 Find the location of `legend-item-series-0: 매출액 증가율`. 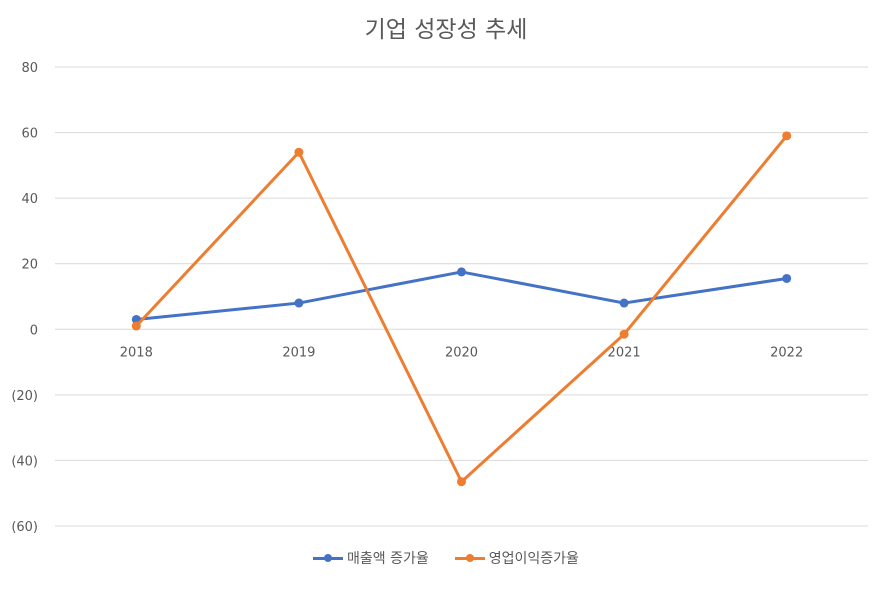

legend-item-series-0: 매출액 증가율 is located at coordinates (371, 558).